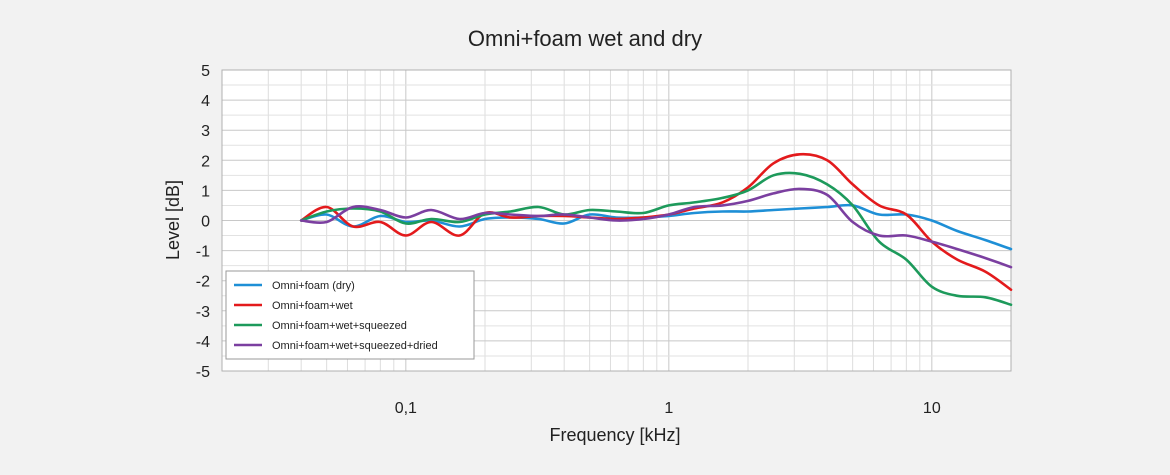  I want to click on y-tick-label: 0, so click(205, 222).